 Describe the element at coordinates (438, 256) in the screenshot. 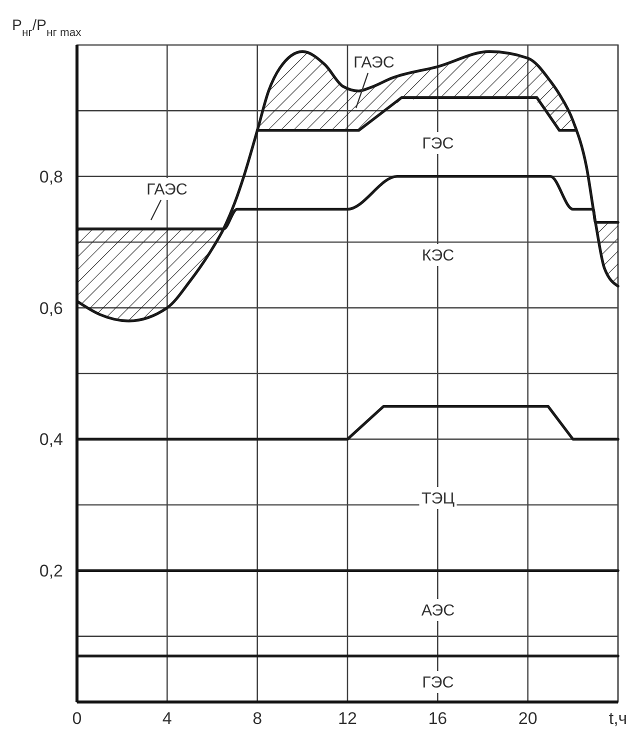

I see `annotation: КЭС` at that location.